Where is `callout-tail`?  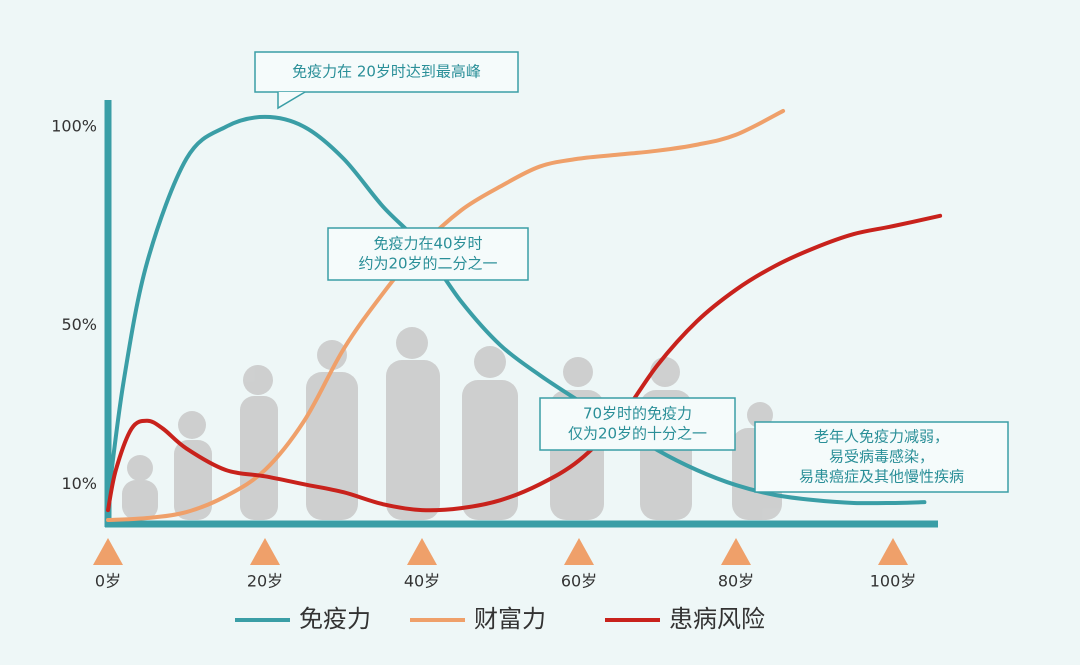
callout-tail is located at coordinates (291, 100).